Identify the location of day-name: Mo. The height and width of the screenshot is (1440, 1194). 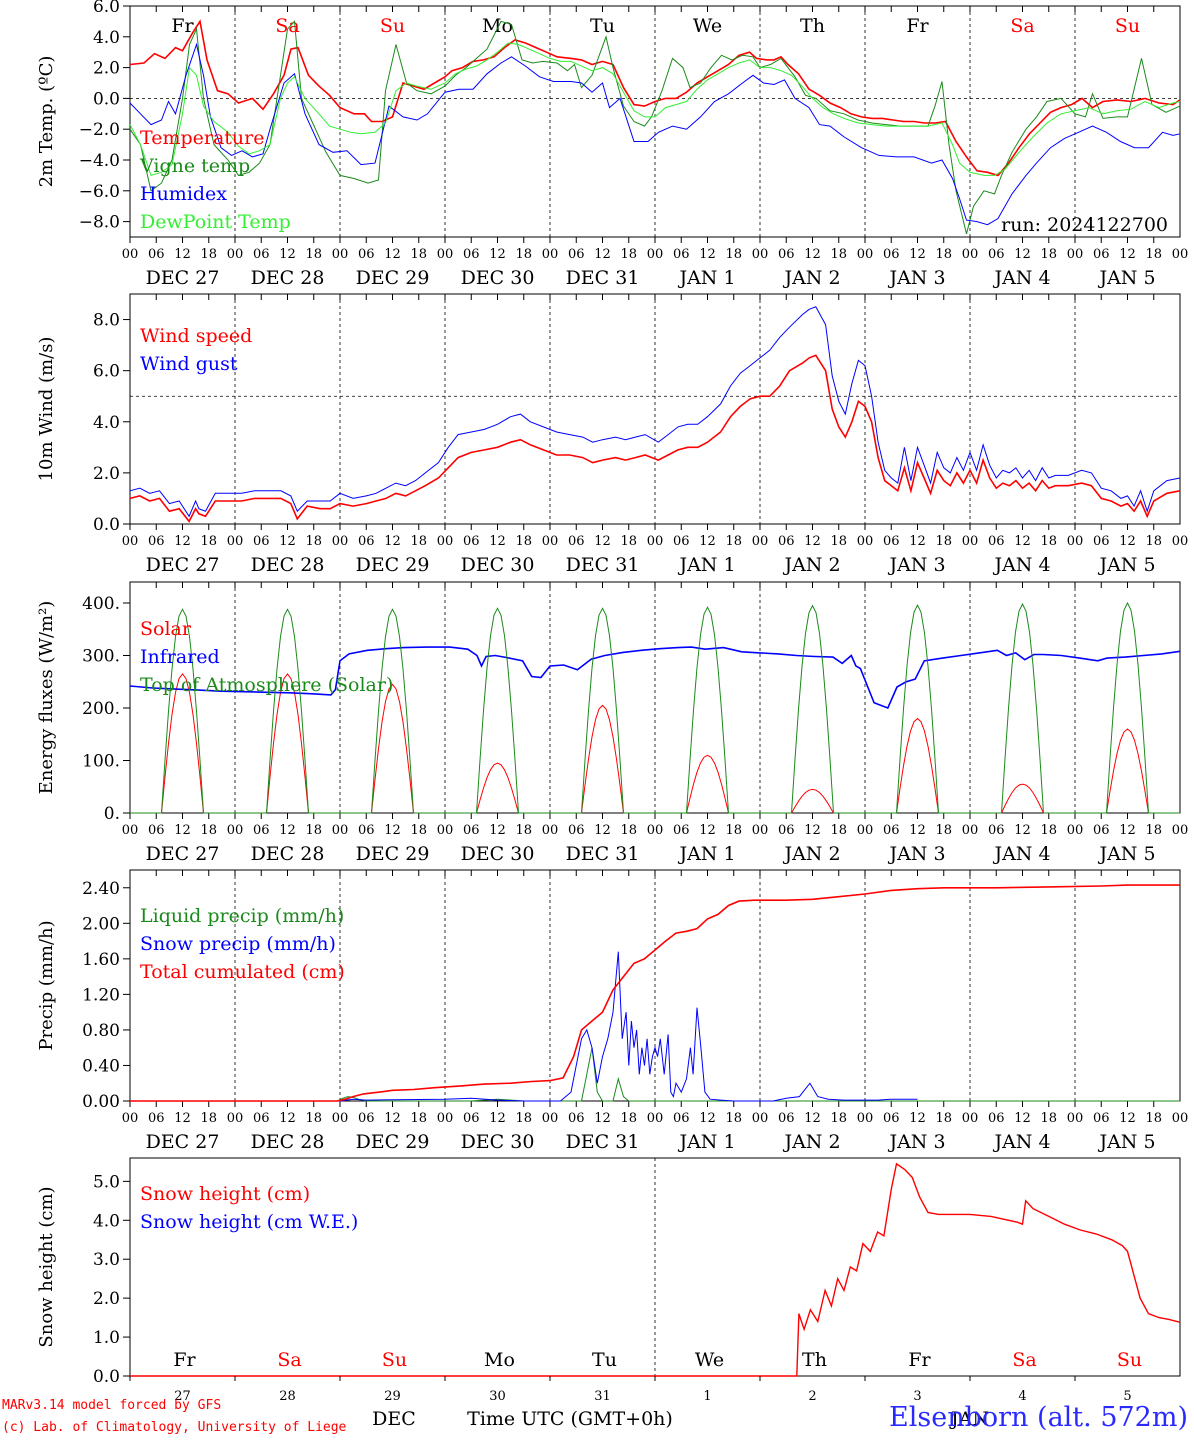
(499, 1360).